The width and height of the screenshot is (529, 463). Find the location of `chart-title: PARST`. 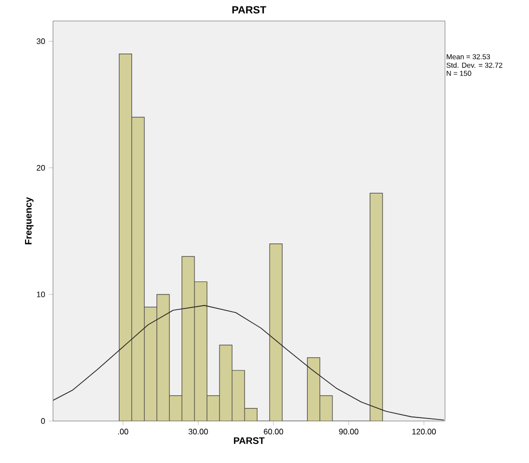

chart-title: PARST is located at coordinates (249, 10).